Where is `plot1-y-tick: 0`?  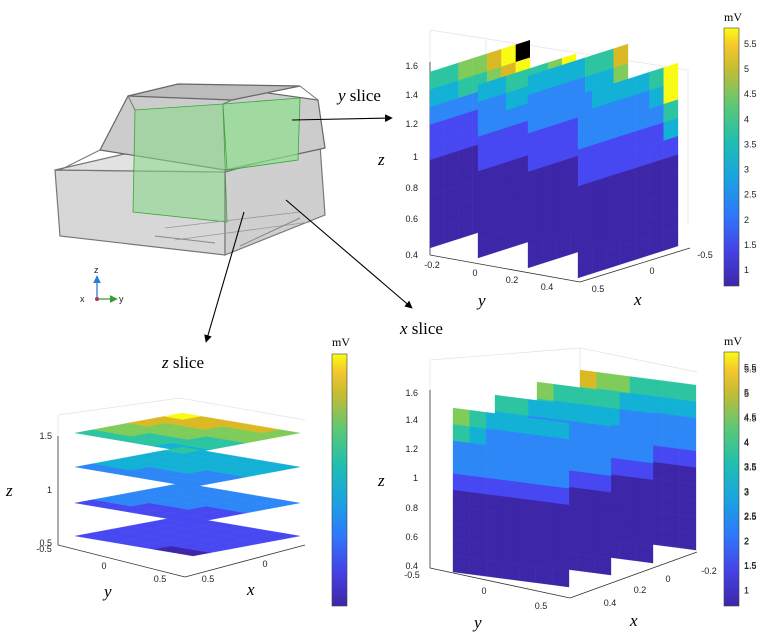 plot1-y-tick: 0 is located at coordinates (474, 273).